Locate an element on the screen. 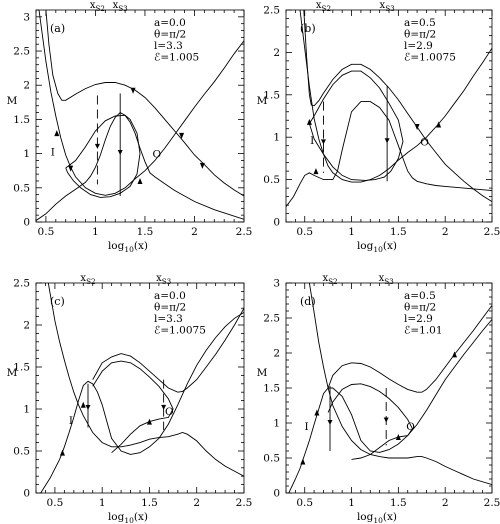 Image resolution: width=500 pixels, height=524 pixels. panel-label: (a) is located at coordinates (57, 28).